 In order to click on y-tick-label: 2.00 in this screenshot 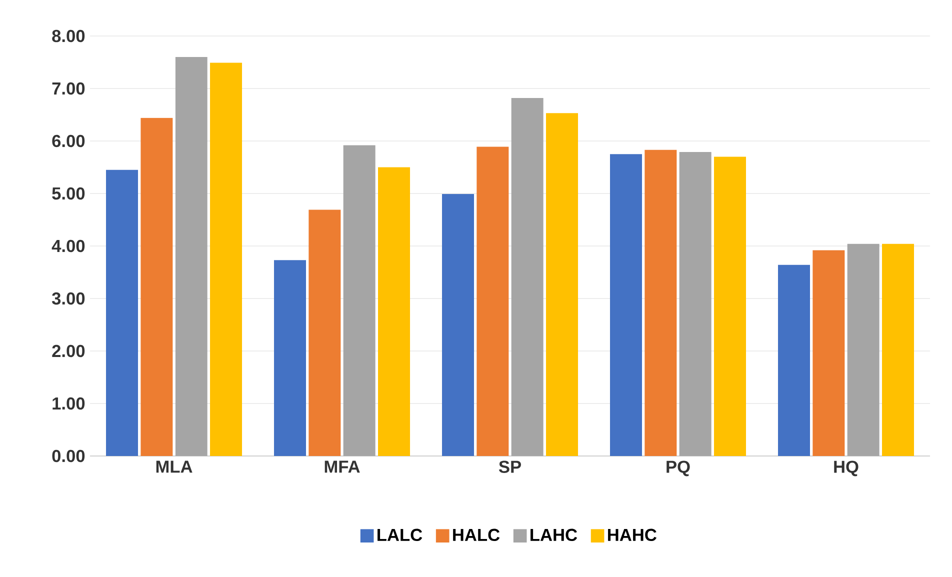, I will do `click(68, 351)`.